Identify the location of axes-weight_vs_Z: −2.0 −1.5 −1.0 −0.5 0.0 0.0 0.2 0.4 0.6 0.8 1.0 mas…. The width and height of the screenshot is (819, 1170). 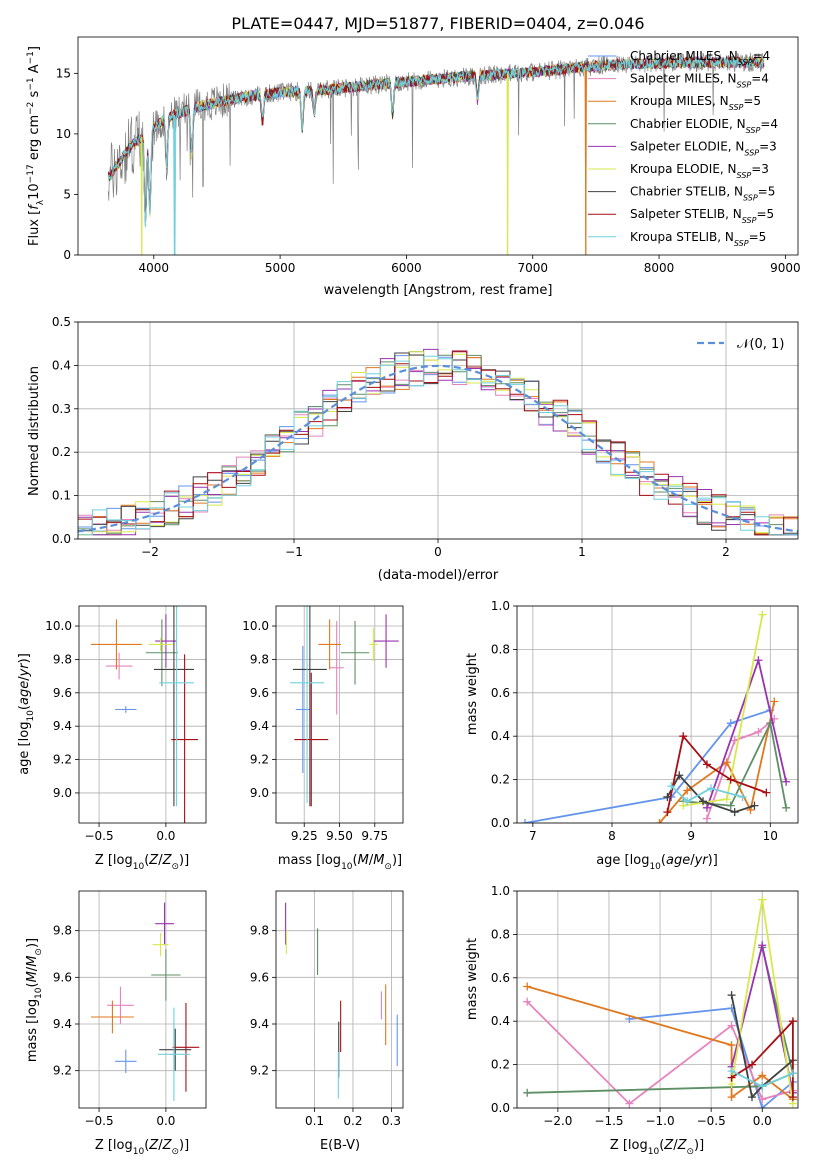
(632, 1020).